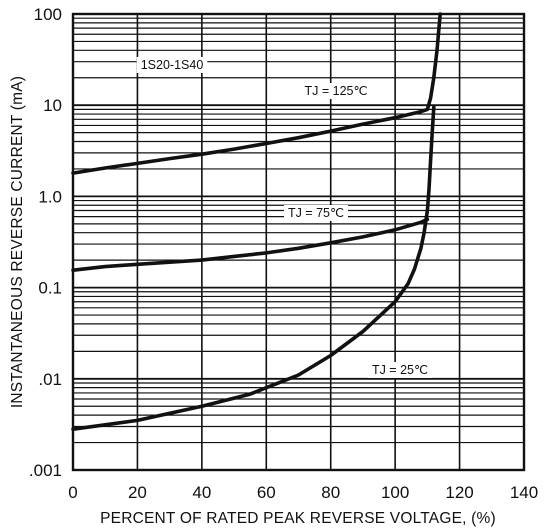  Describe the element at coordinates (45, 470) in the screenshot. I see `y-tick-label: .001` at that location.